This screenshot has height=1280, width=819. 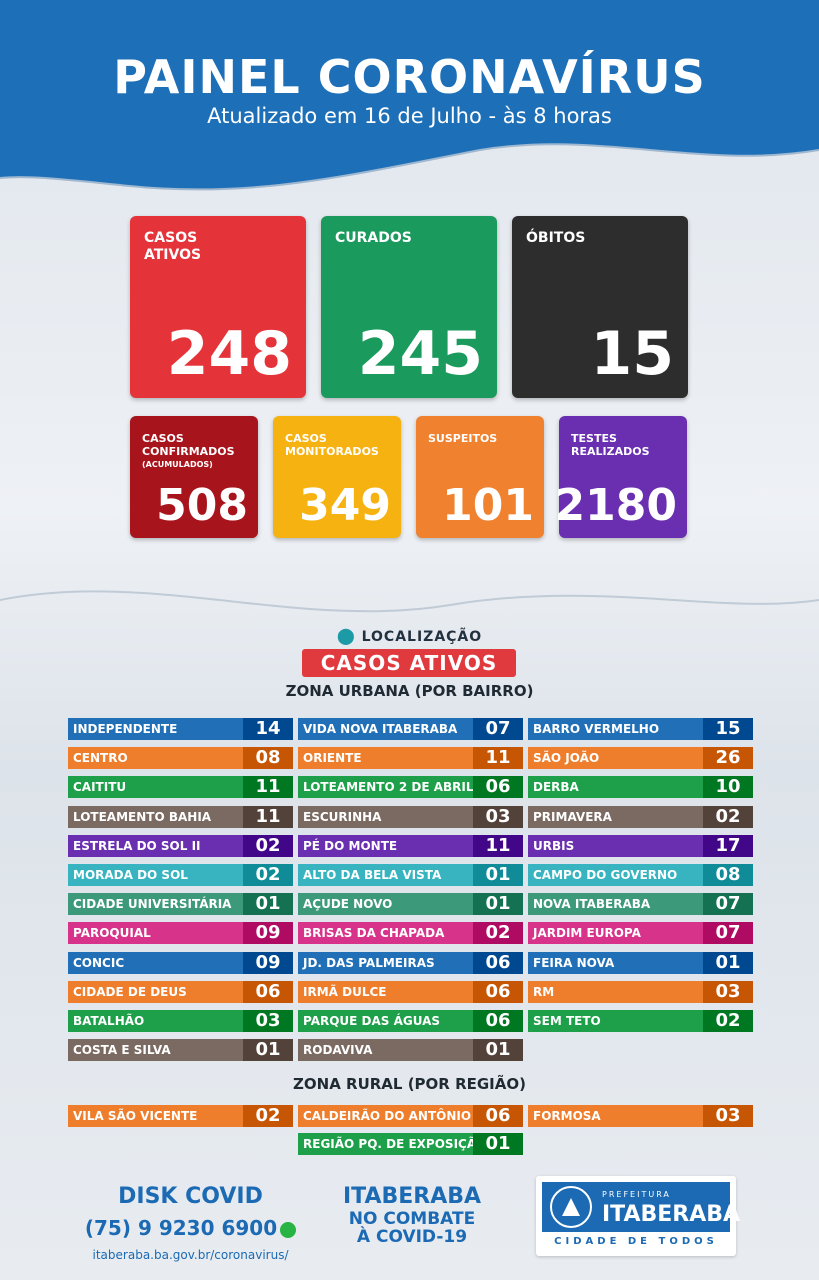 What do you see at coordinates (155, 787) in the screenshot?
I see `row-name: CAITITU` at bounding box center [155, 787].